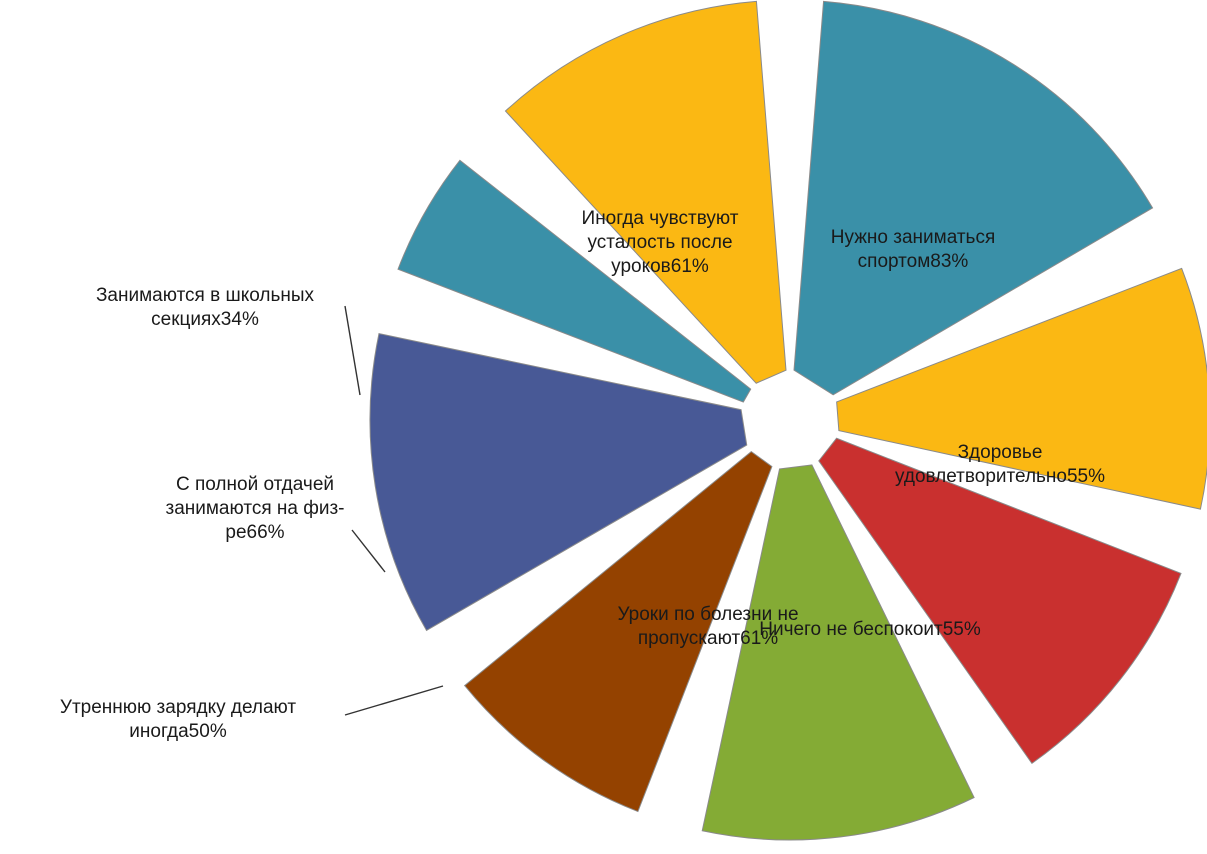 The width and height of the screenshot is (1207, 854). Describe the element at coordinates (205, 307) in the screenshot. I see `data-label-7: Занимаются в школьных секциях34%` at that location.